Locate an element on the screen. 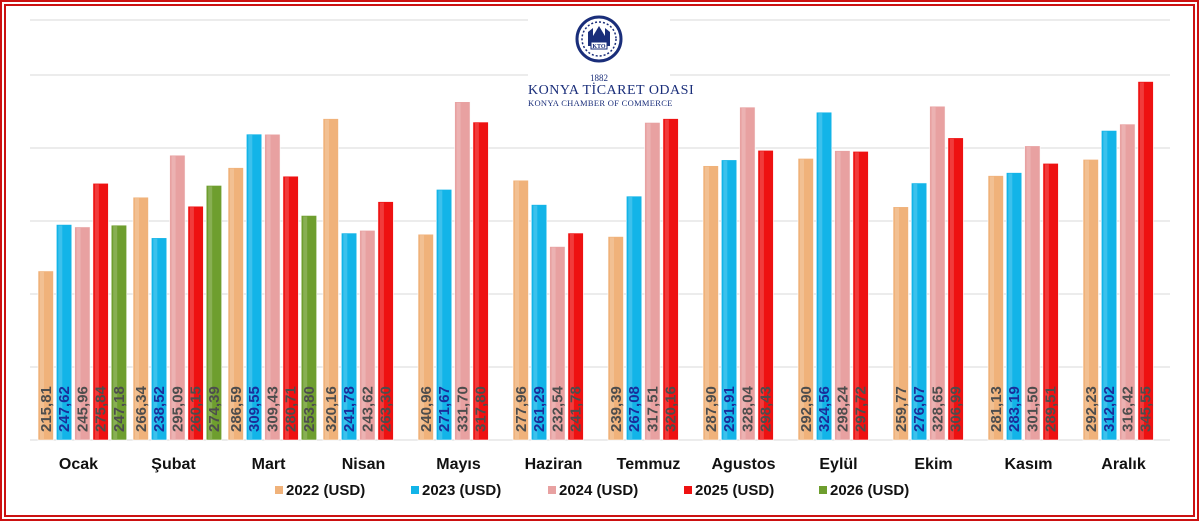  bar-temmuz-2024 is located at coordinates (652, 281).